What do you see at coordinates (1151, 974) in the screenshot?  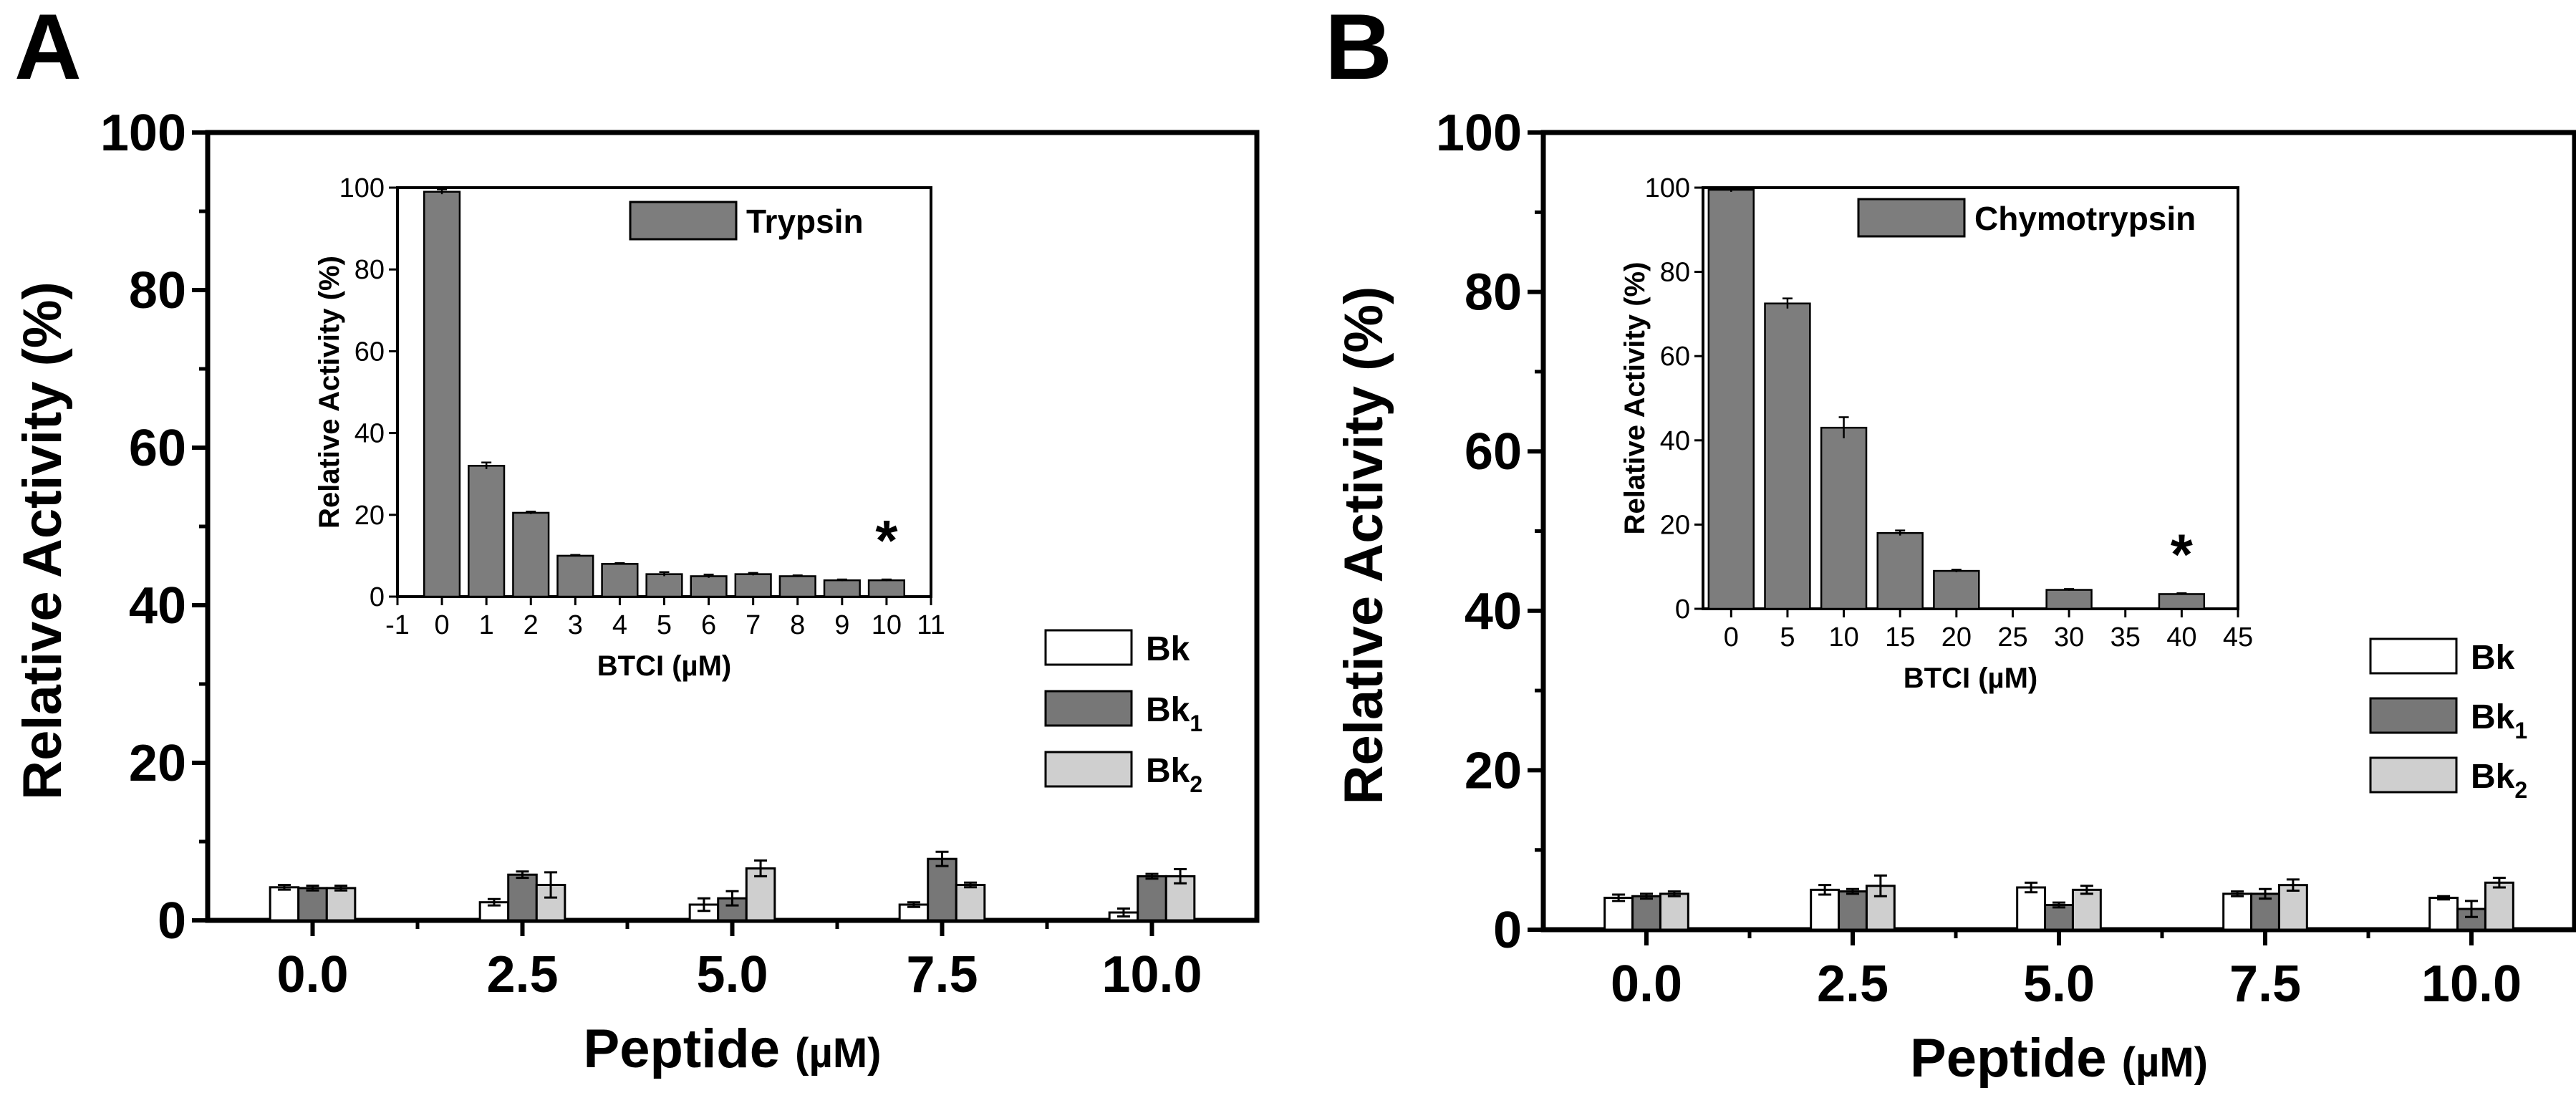 I see `x-tick-label: 10.0` at bounding box center [1151, 974].